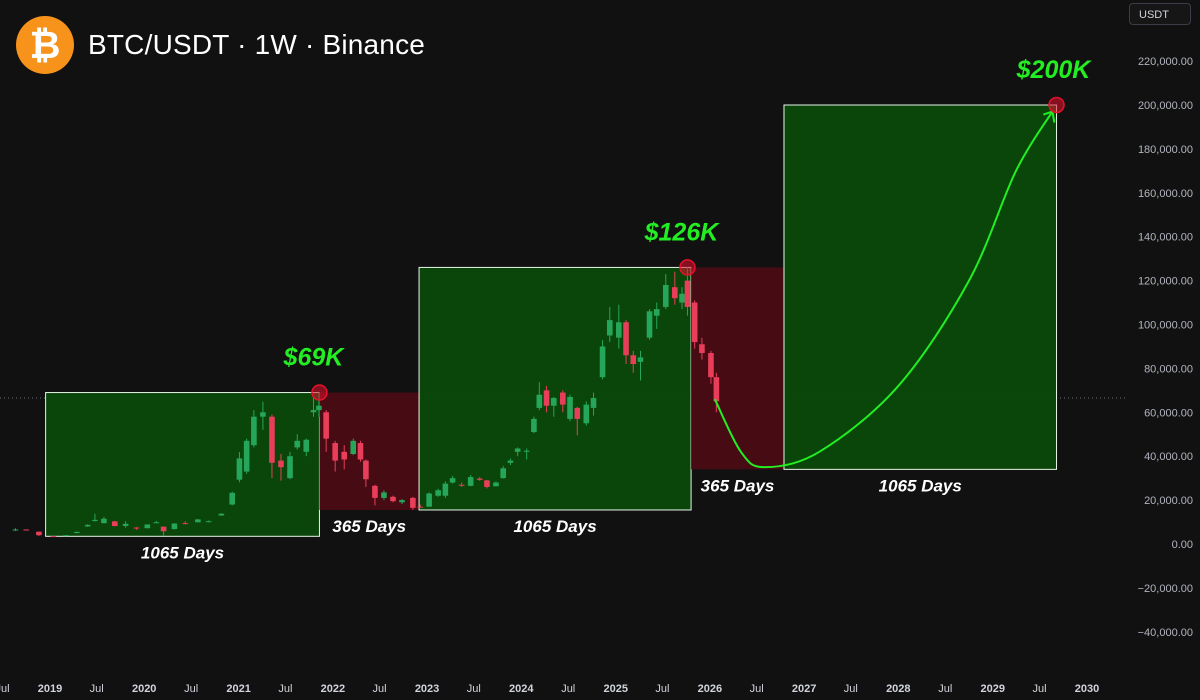 The width and height of the screenshot is (1200, 700). Describe the element at coordinates (521, 689) in the screenshot. I see `time-tick-label: 2024` at that location.